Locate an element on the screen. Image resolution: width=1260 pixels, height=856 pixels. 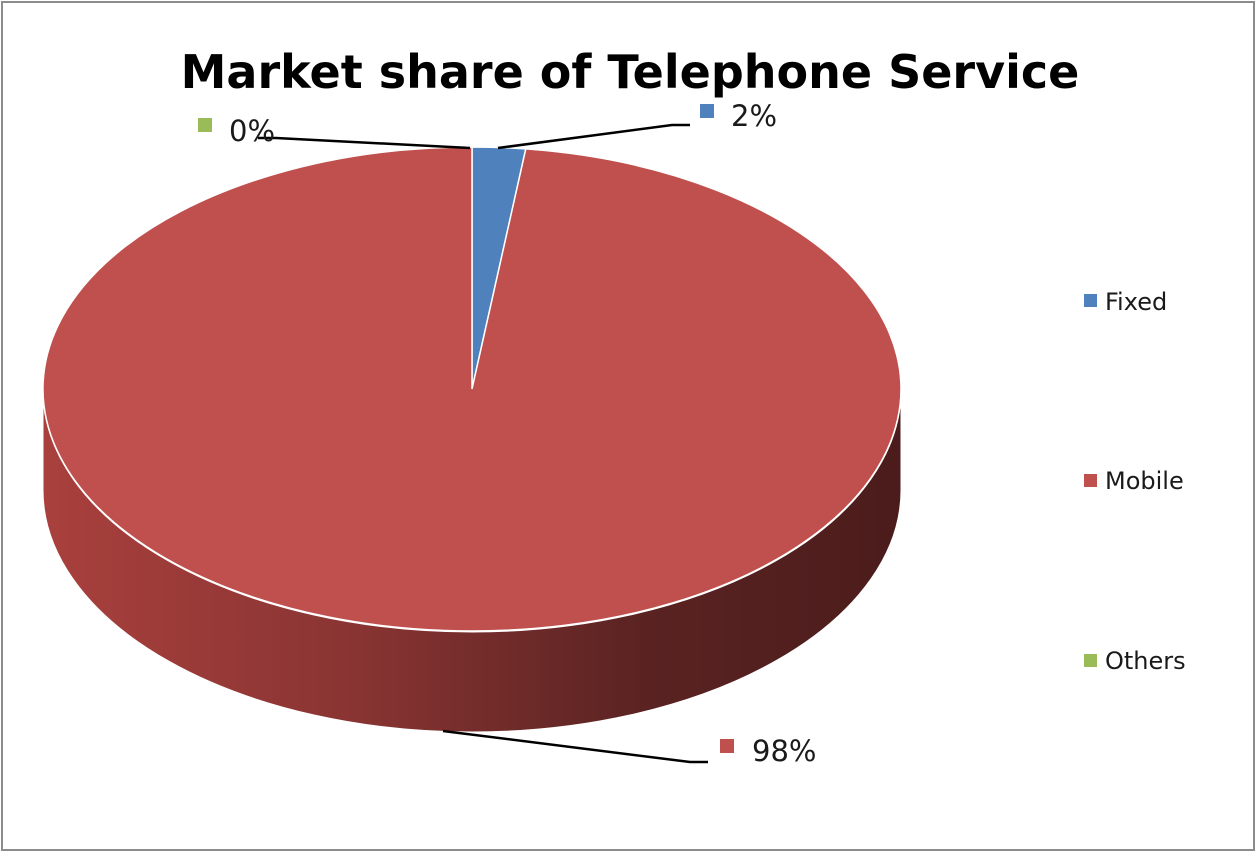
legend-swatch-mobile is located at coordinates (1090, 480).